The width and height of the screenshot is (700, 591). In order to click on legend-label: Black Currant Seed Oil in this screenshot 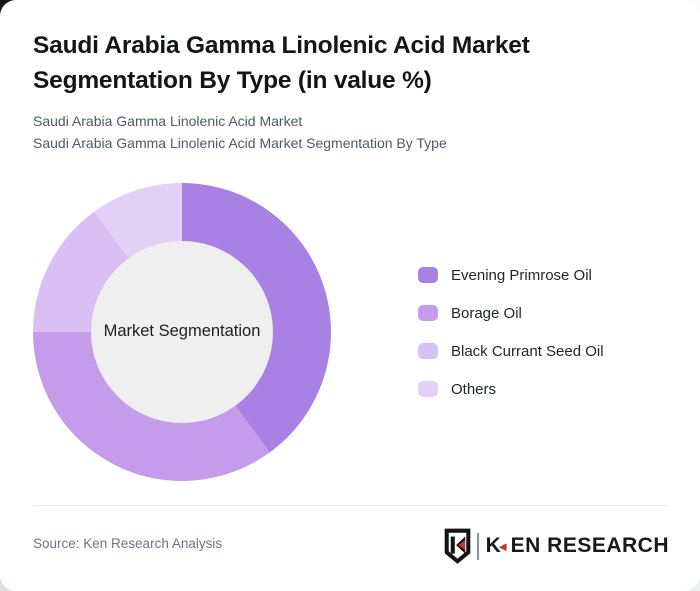, I will do `click(527, 351)`.